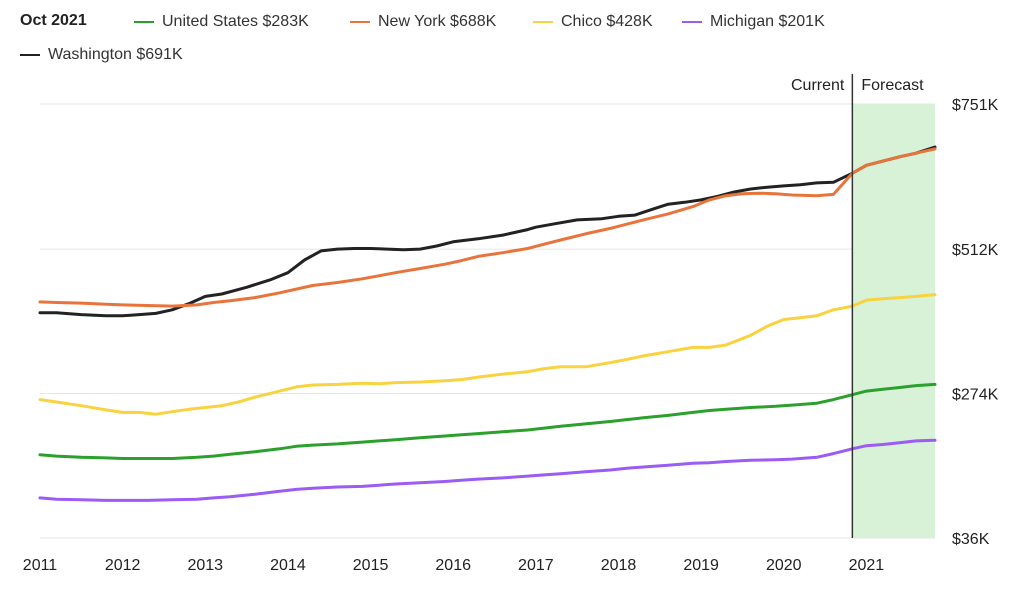 The width and height of the screenshot is (1024, 595). I want to click on forecast-label: Forecast, so click(892, 85).